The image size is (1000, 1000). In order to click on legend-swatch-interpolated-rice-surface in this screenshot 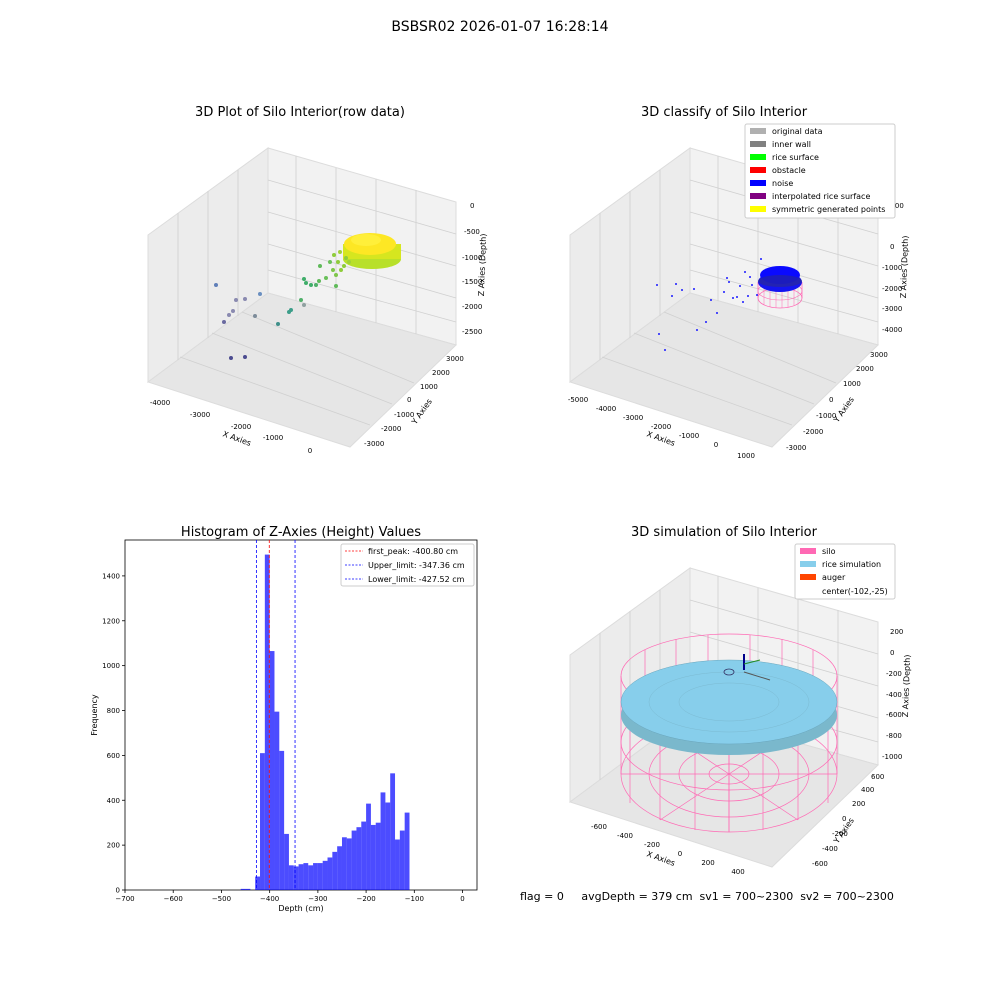, I will do `click(758, 196)`.